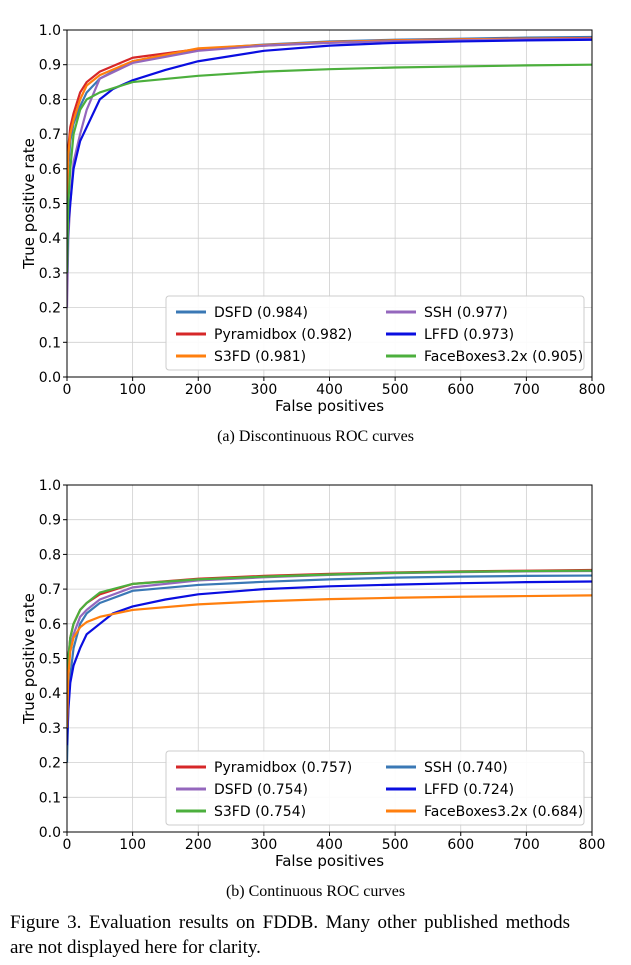 Image resolution: width=631 pixels, height=965 pixels. I want to click on subcaption-a: (a) Discontinuous ROC curves, so click(315, 436).